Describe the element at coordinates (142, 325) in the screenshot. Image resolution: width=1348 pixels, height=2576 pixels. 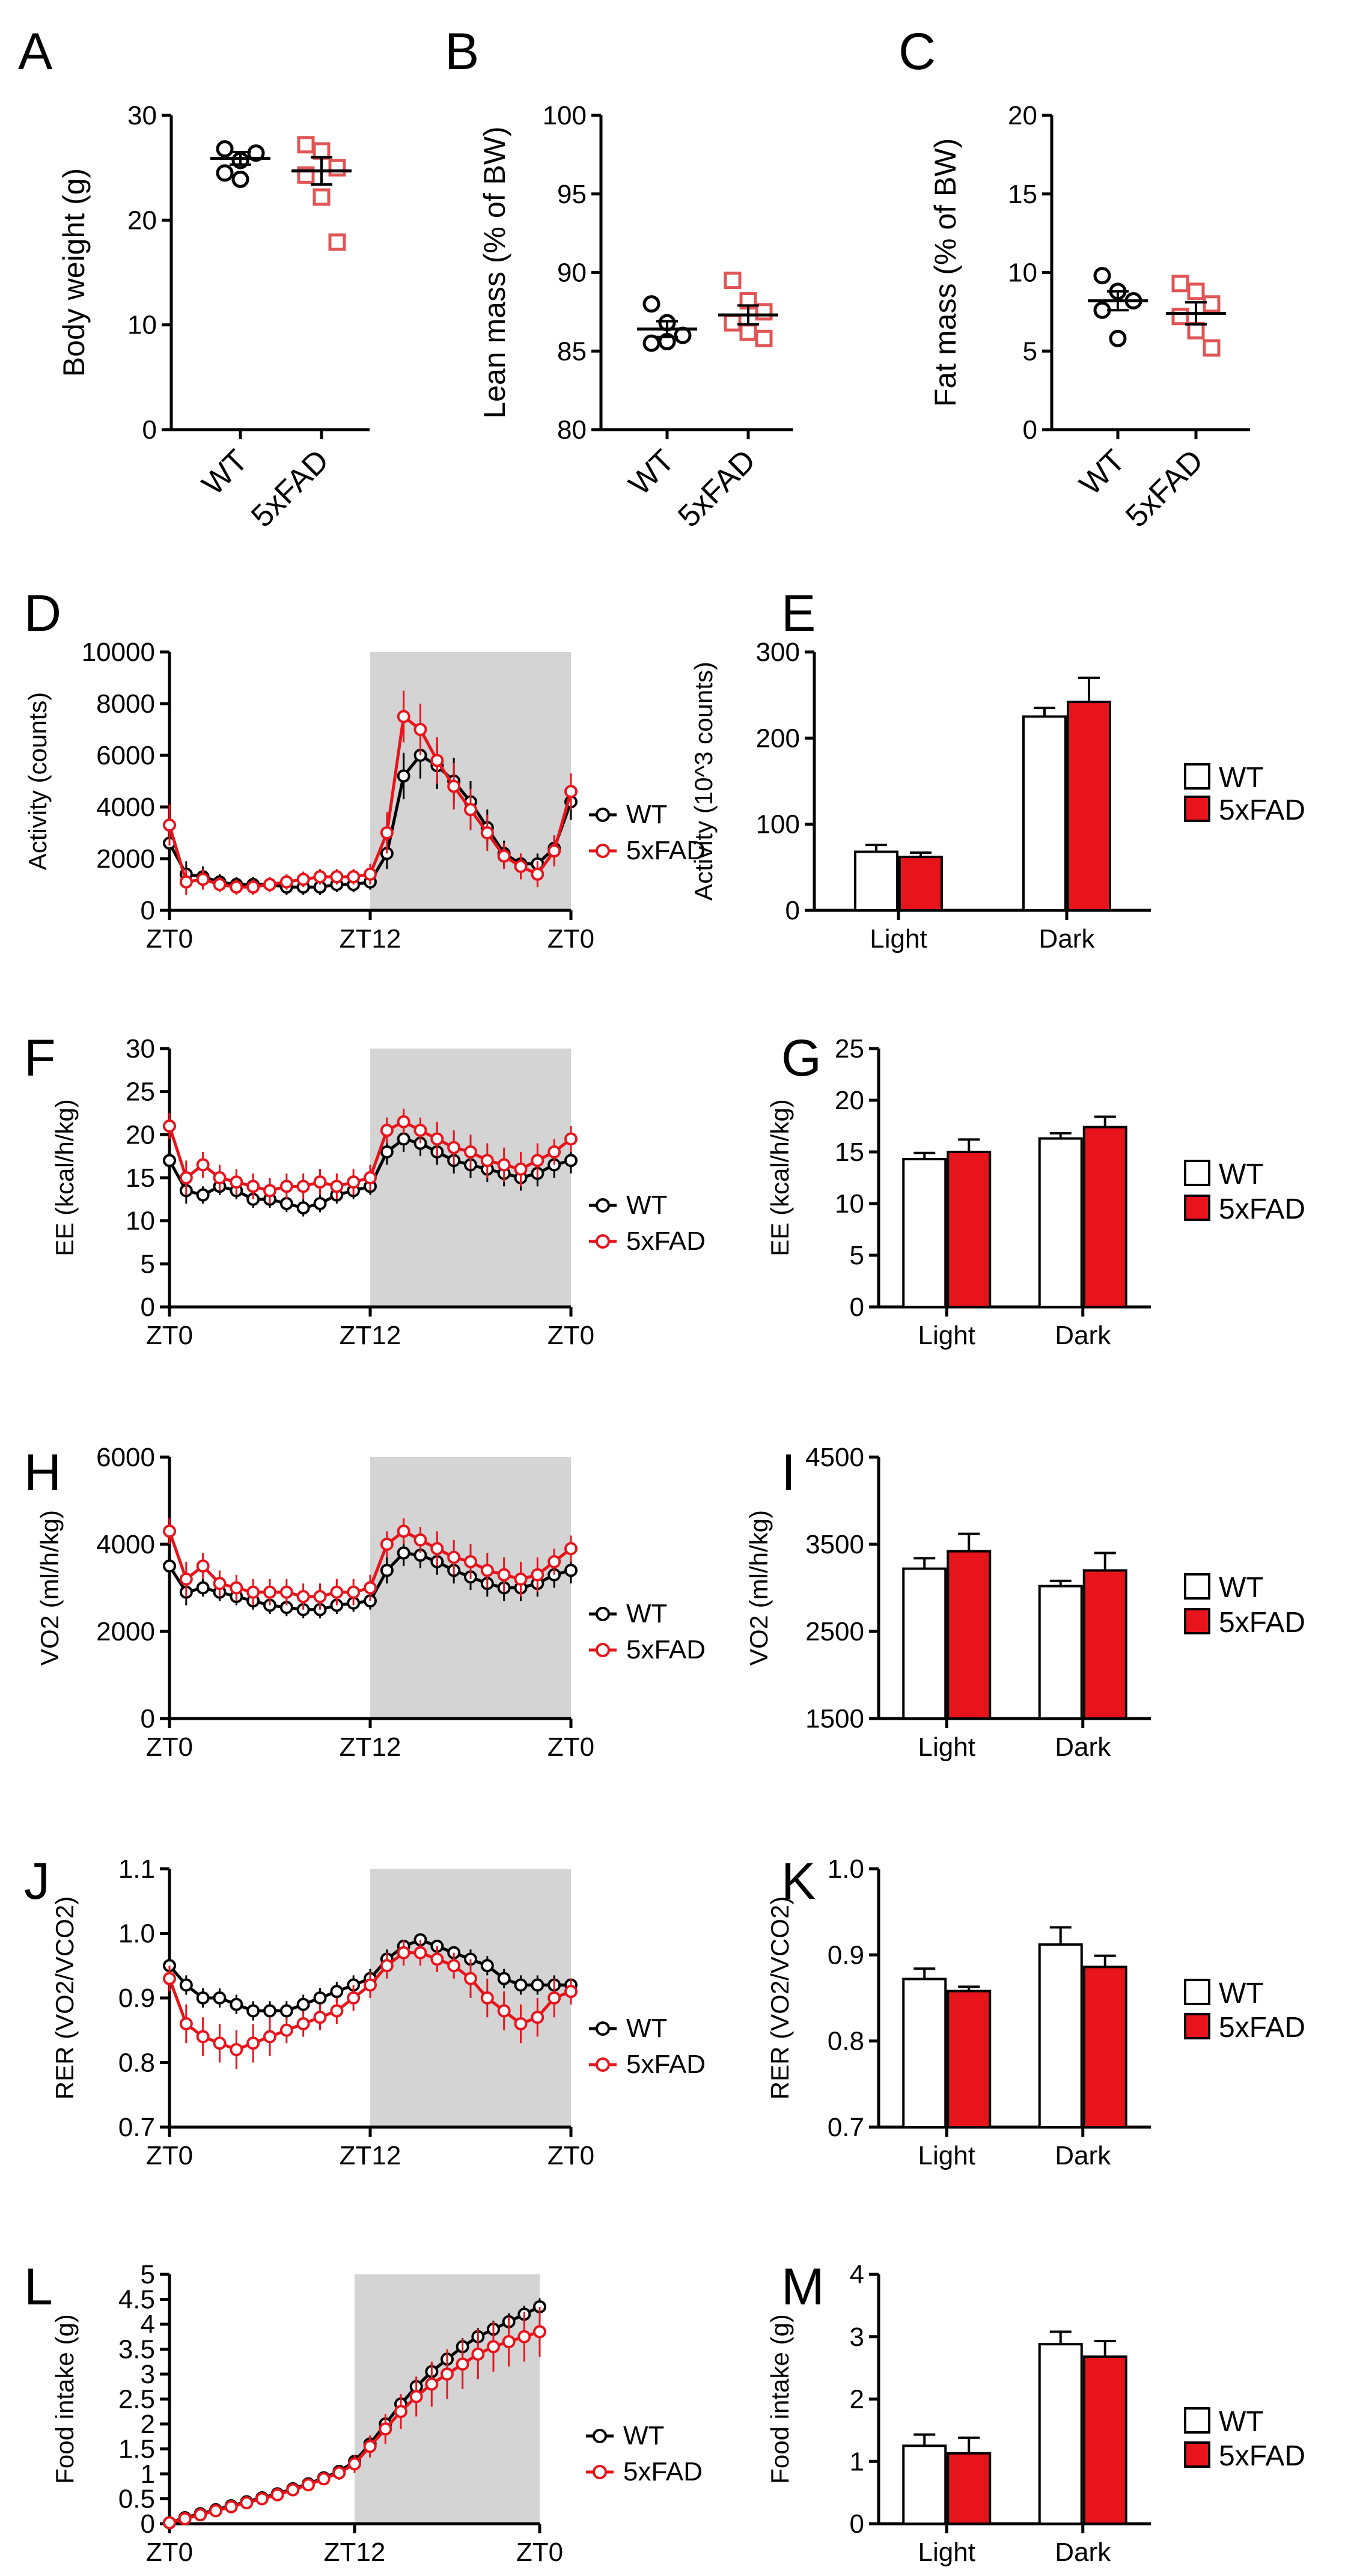
I see `y-tick-label: 10` at that location.